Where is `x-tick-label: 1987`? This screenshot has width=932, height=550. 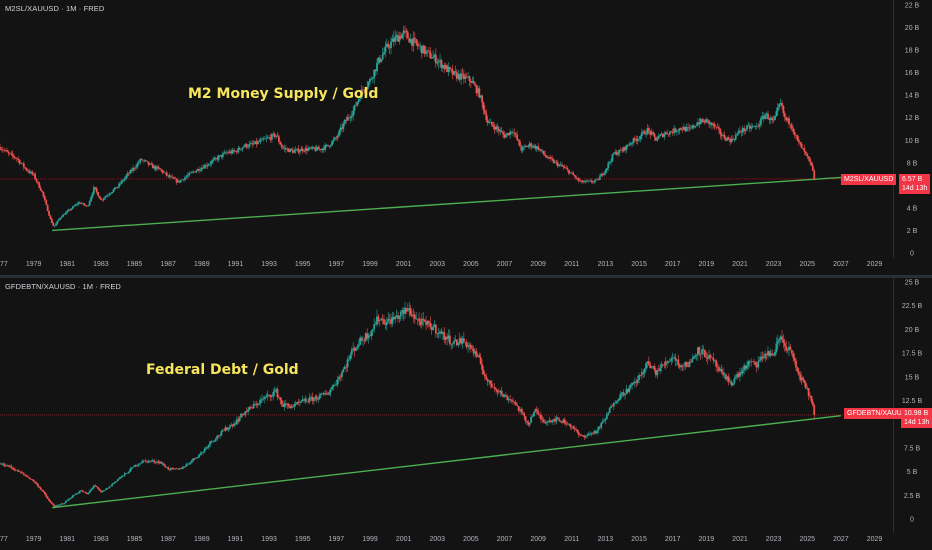
x-tick-label: 1987 is located at coordinates (168, 264).